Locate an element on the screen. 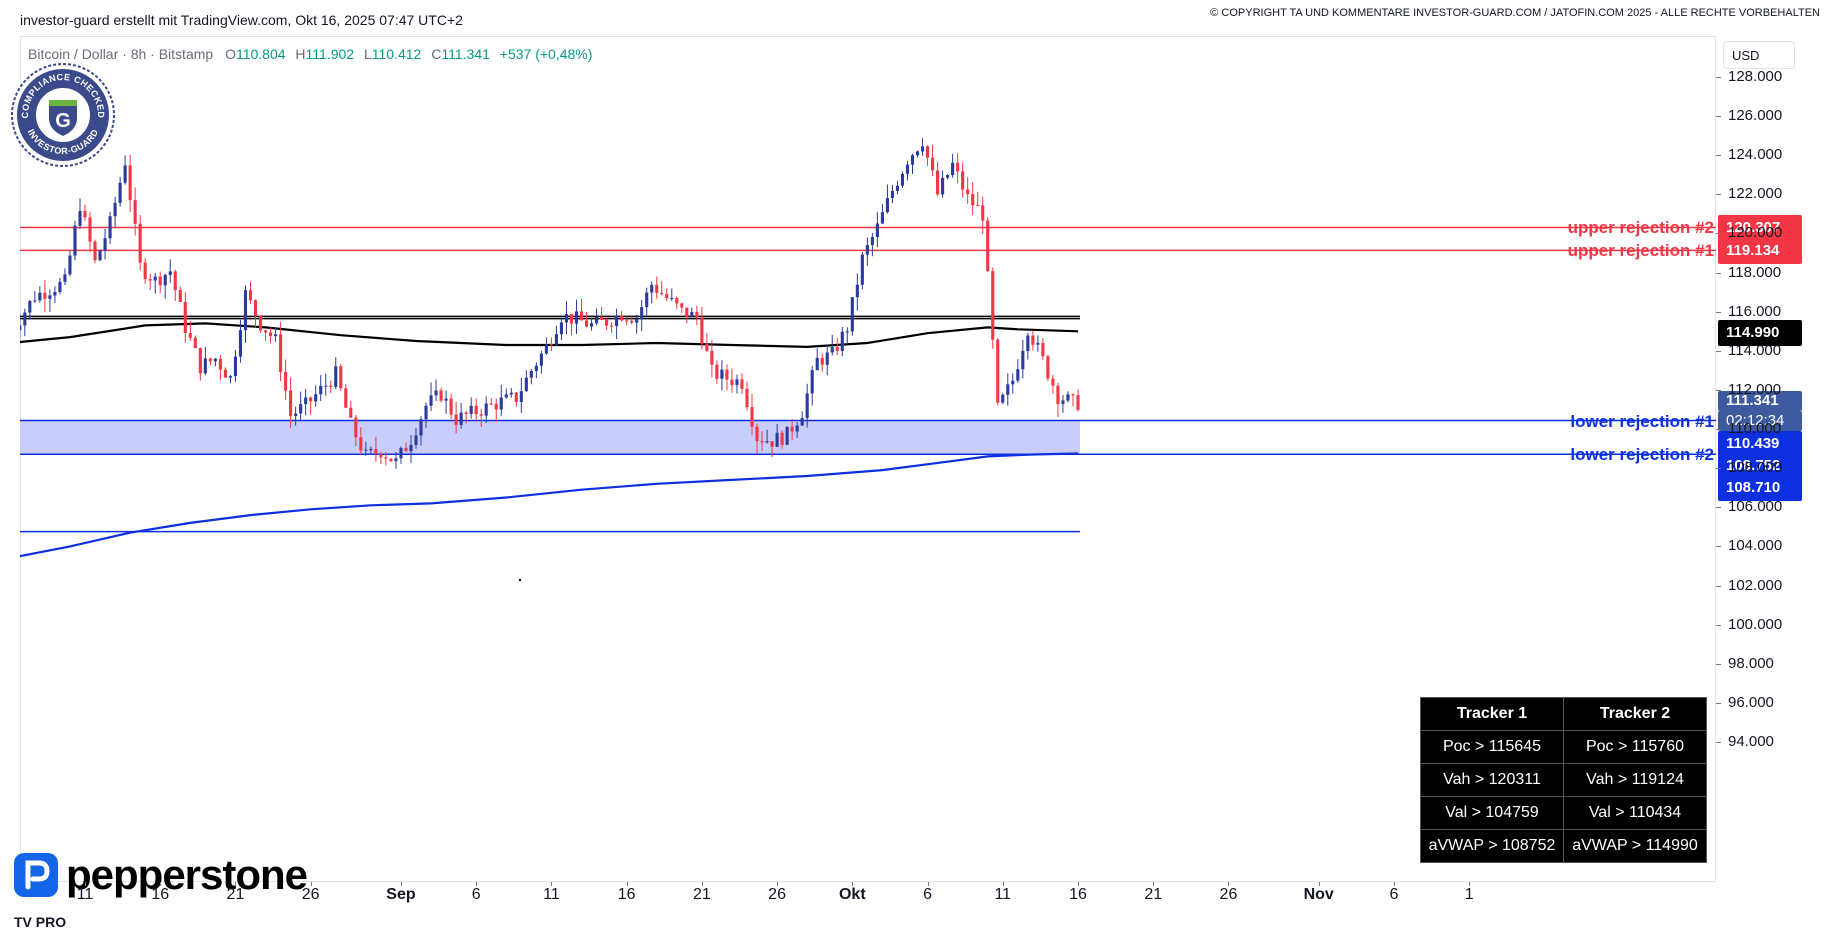  currency-selector: USD is located at coordinates (1759, 55).